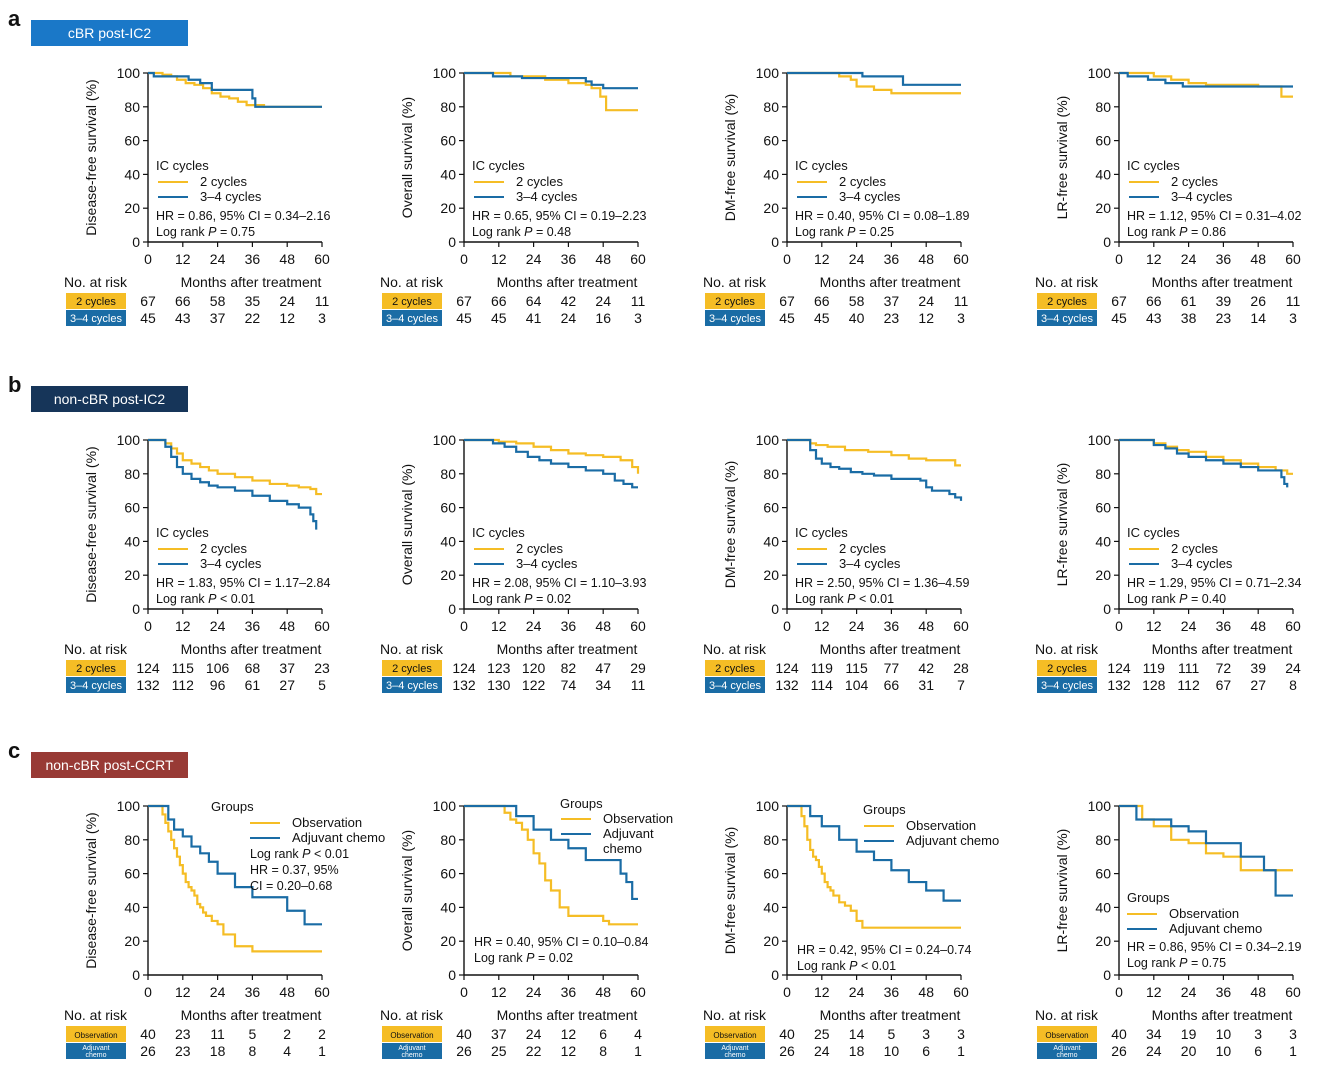 This screenshot has width=1327, height=1067. Describe the element at coordinates (521, 599) in the screenshot. I see `stat-text: Log rank P = 0.02` at that location.